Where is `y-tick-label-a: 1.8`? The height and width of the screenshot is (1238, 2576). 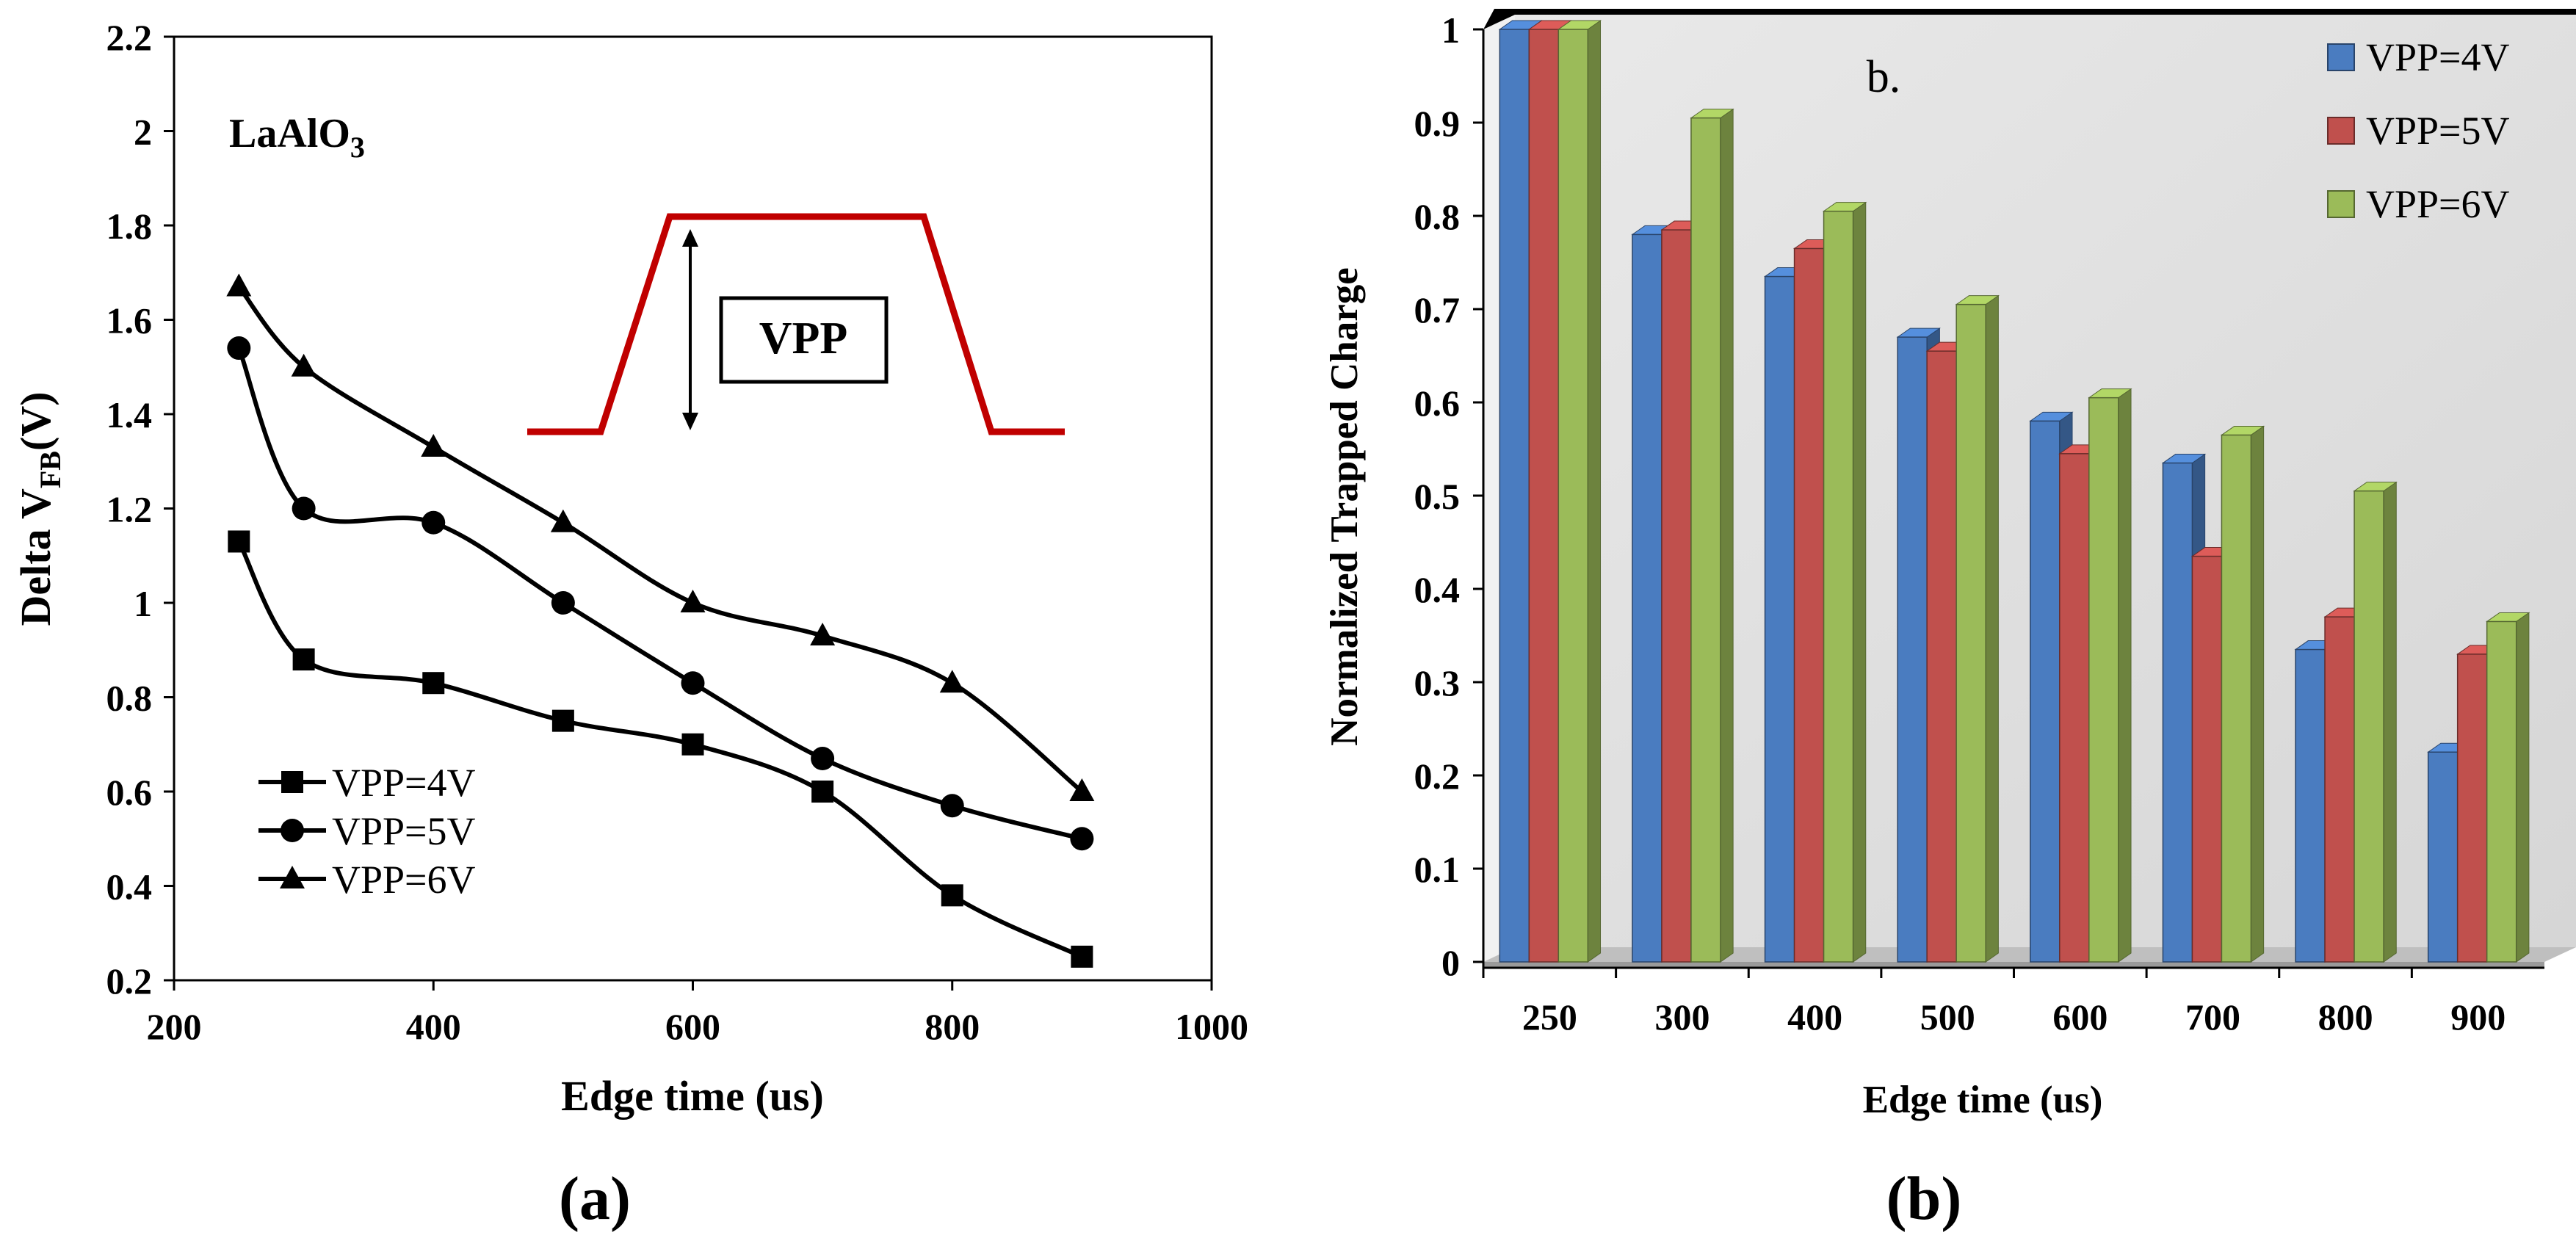
y-tick-label-a: 1.8 is located at coordinates (129, 227).